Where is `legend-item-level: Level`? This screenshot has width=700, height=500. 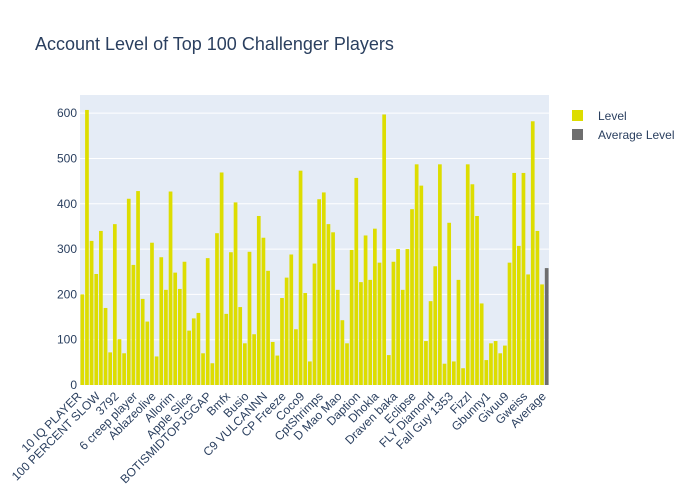 legend-item-level: Level is located at coordinates (623, 115).